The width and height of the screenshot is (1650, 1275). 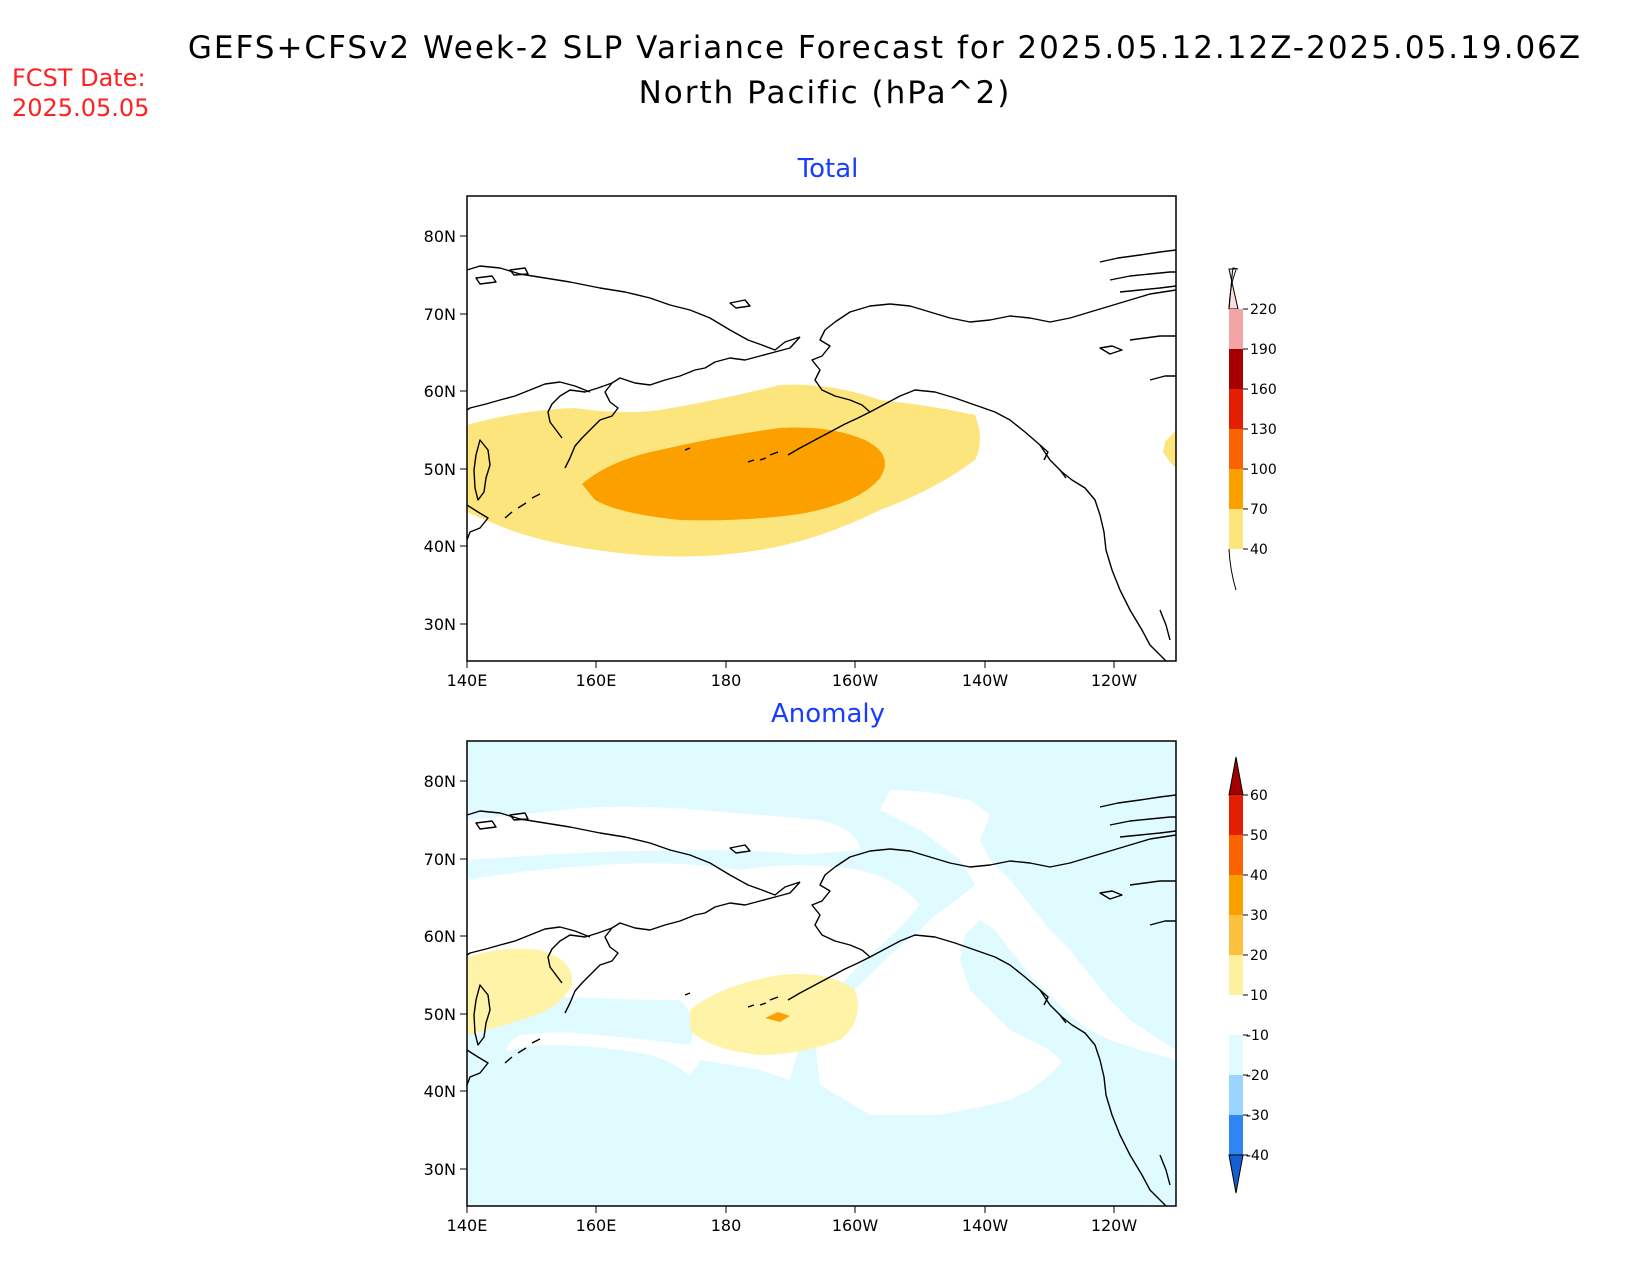 What do you see at coordinates (1259, 916) in the screenshot?
I see `colorbar-label: 30` at bounding box center [1259, 916].